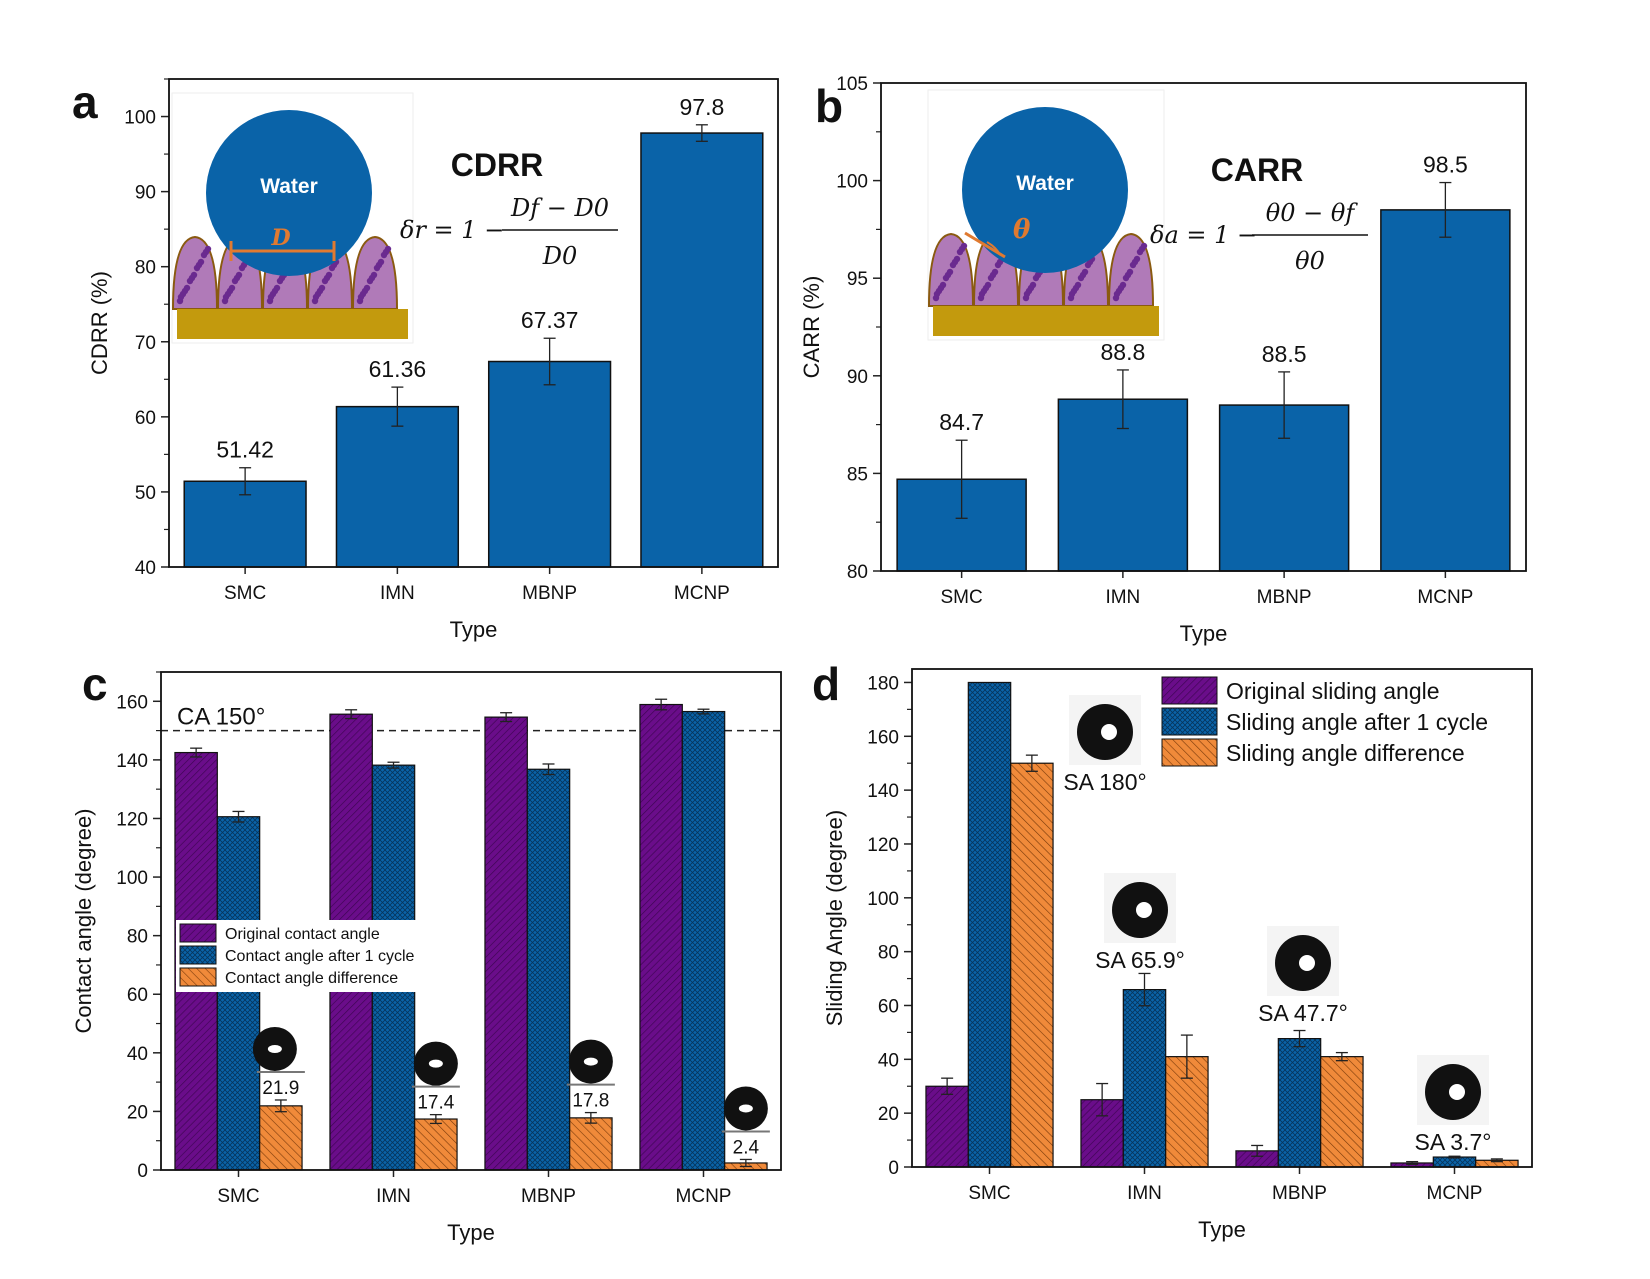 The width and height of the screenshot is (1650, 1279). Describe the element at coordinates (221, 717) in the screenshot. I see `reference-line-label: CA 150°` at that location.